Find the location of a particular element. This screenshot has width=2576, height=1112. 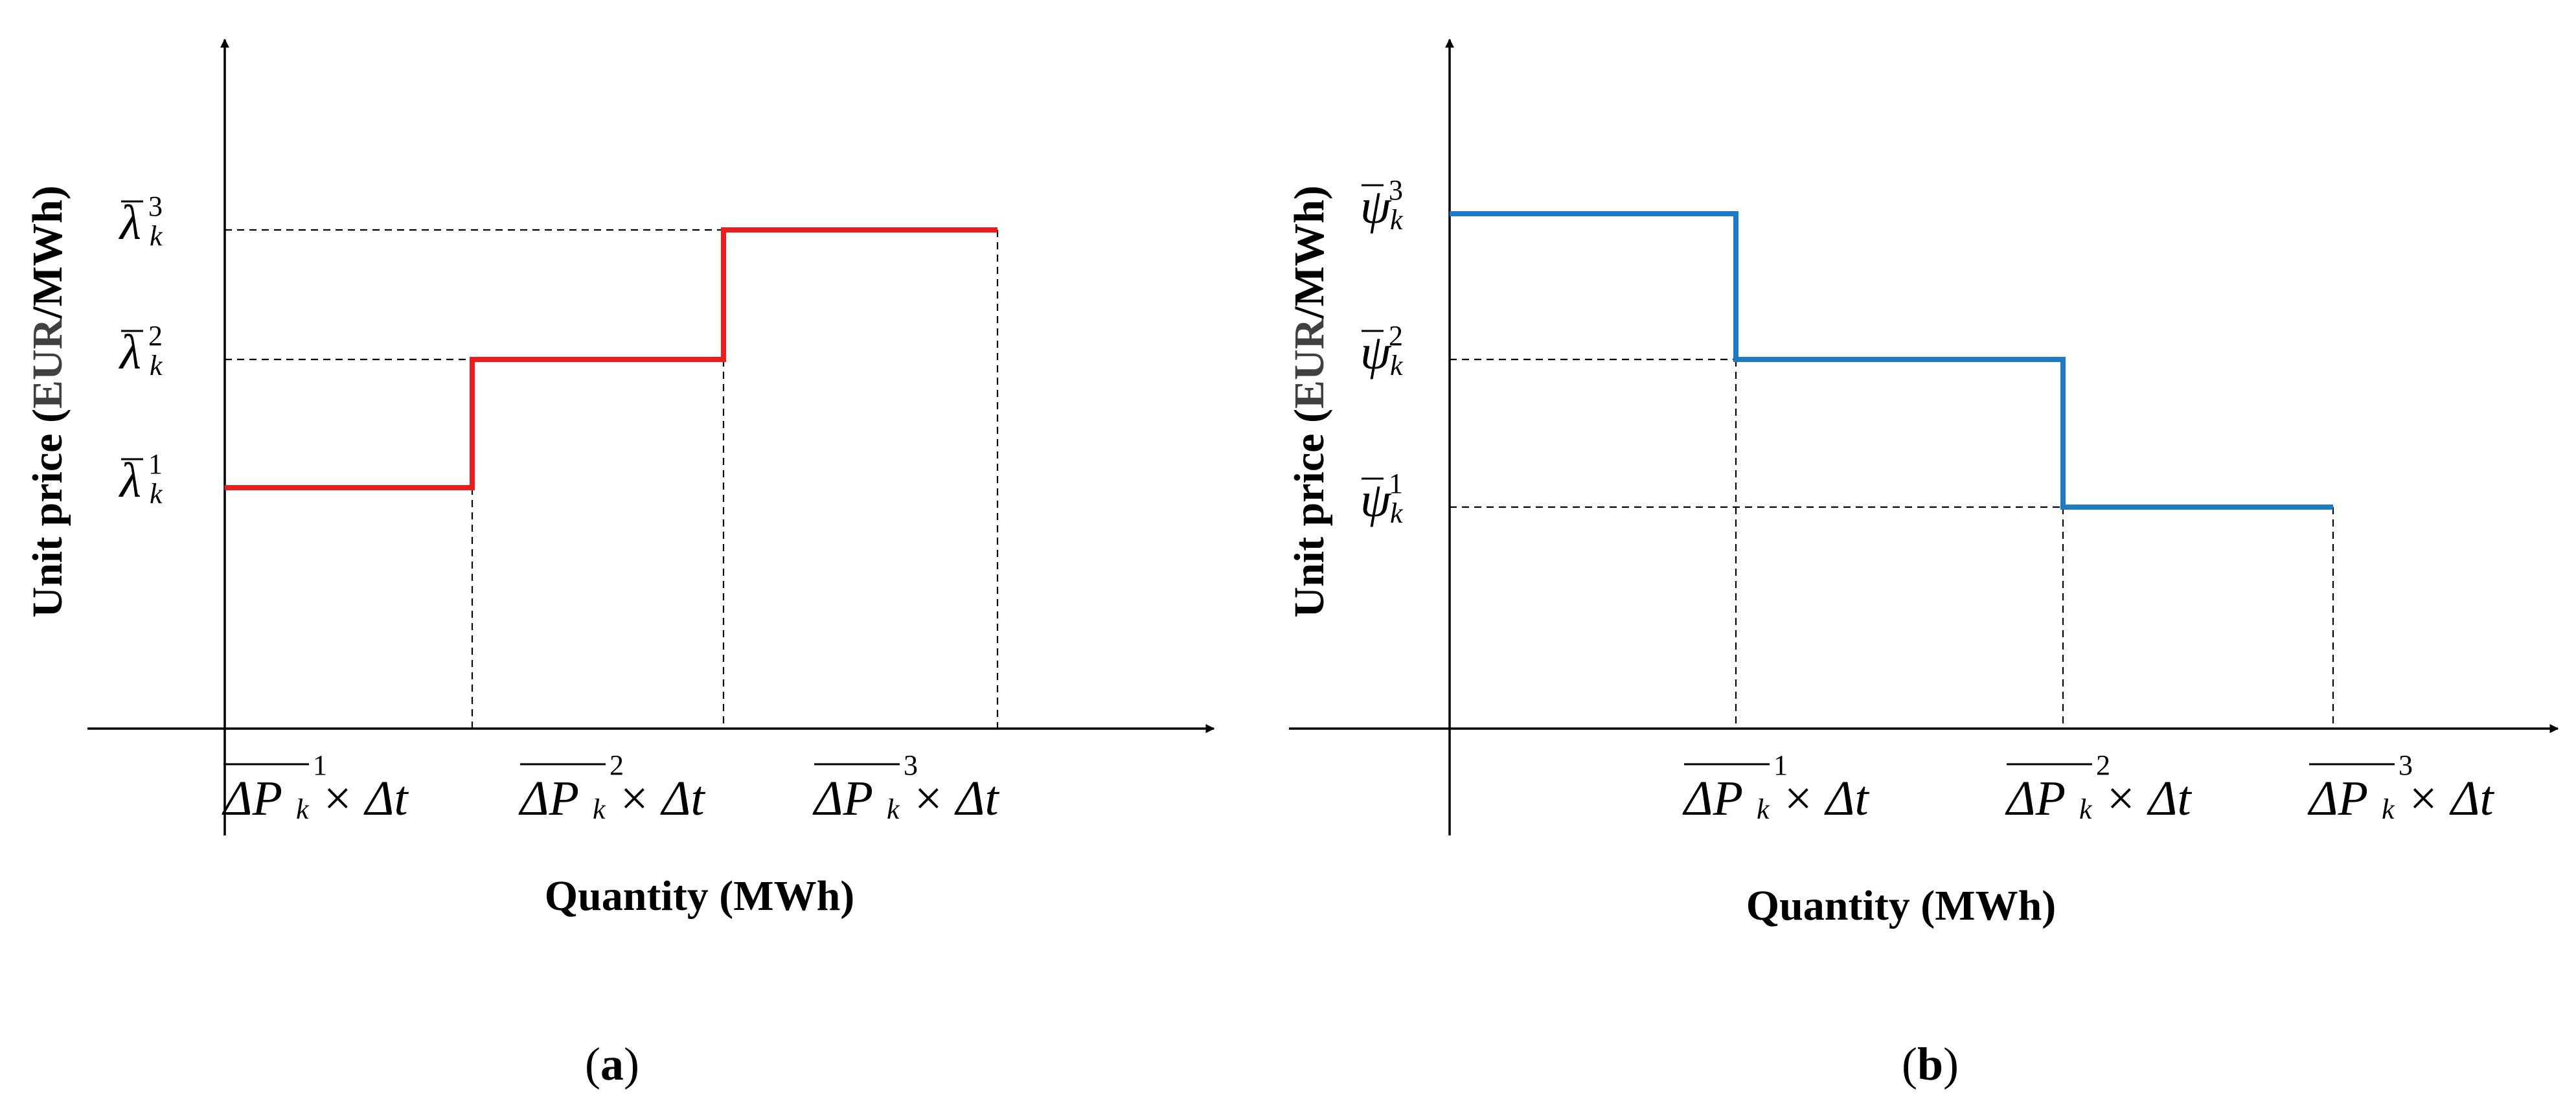

y-tick-label-3: ψ3k is located at coordinates (1382, 205).